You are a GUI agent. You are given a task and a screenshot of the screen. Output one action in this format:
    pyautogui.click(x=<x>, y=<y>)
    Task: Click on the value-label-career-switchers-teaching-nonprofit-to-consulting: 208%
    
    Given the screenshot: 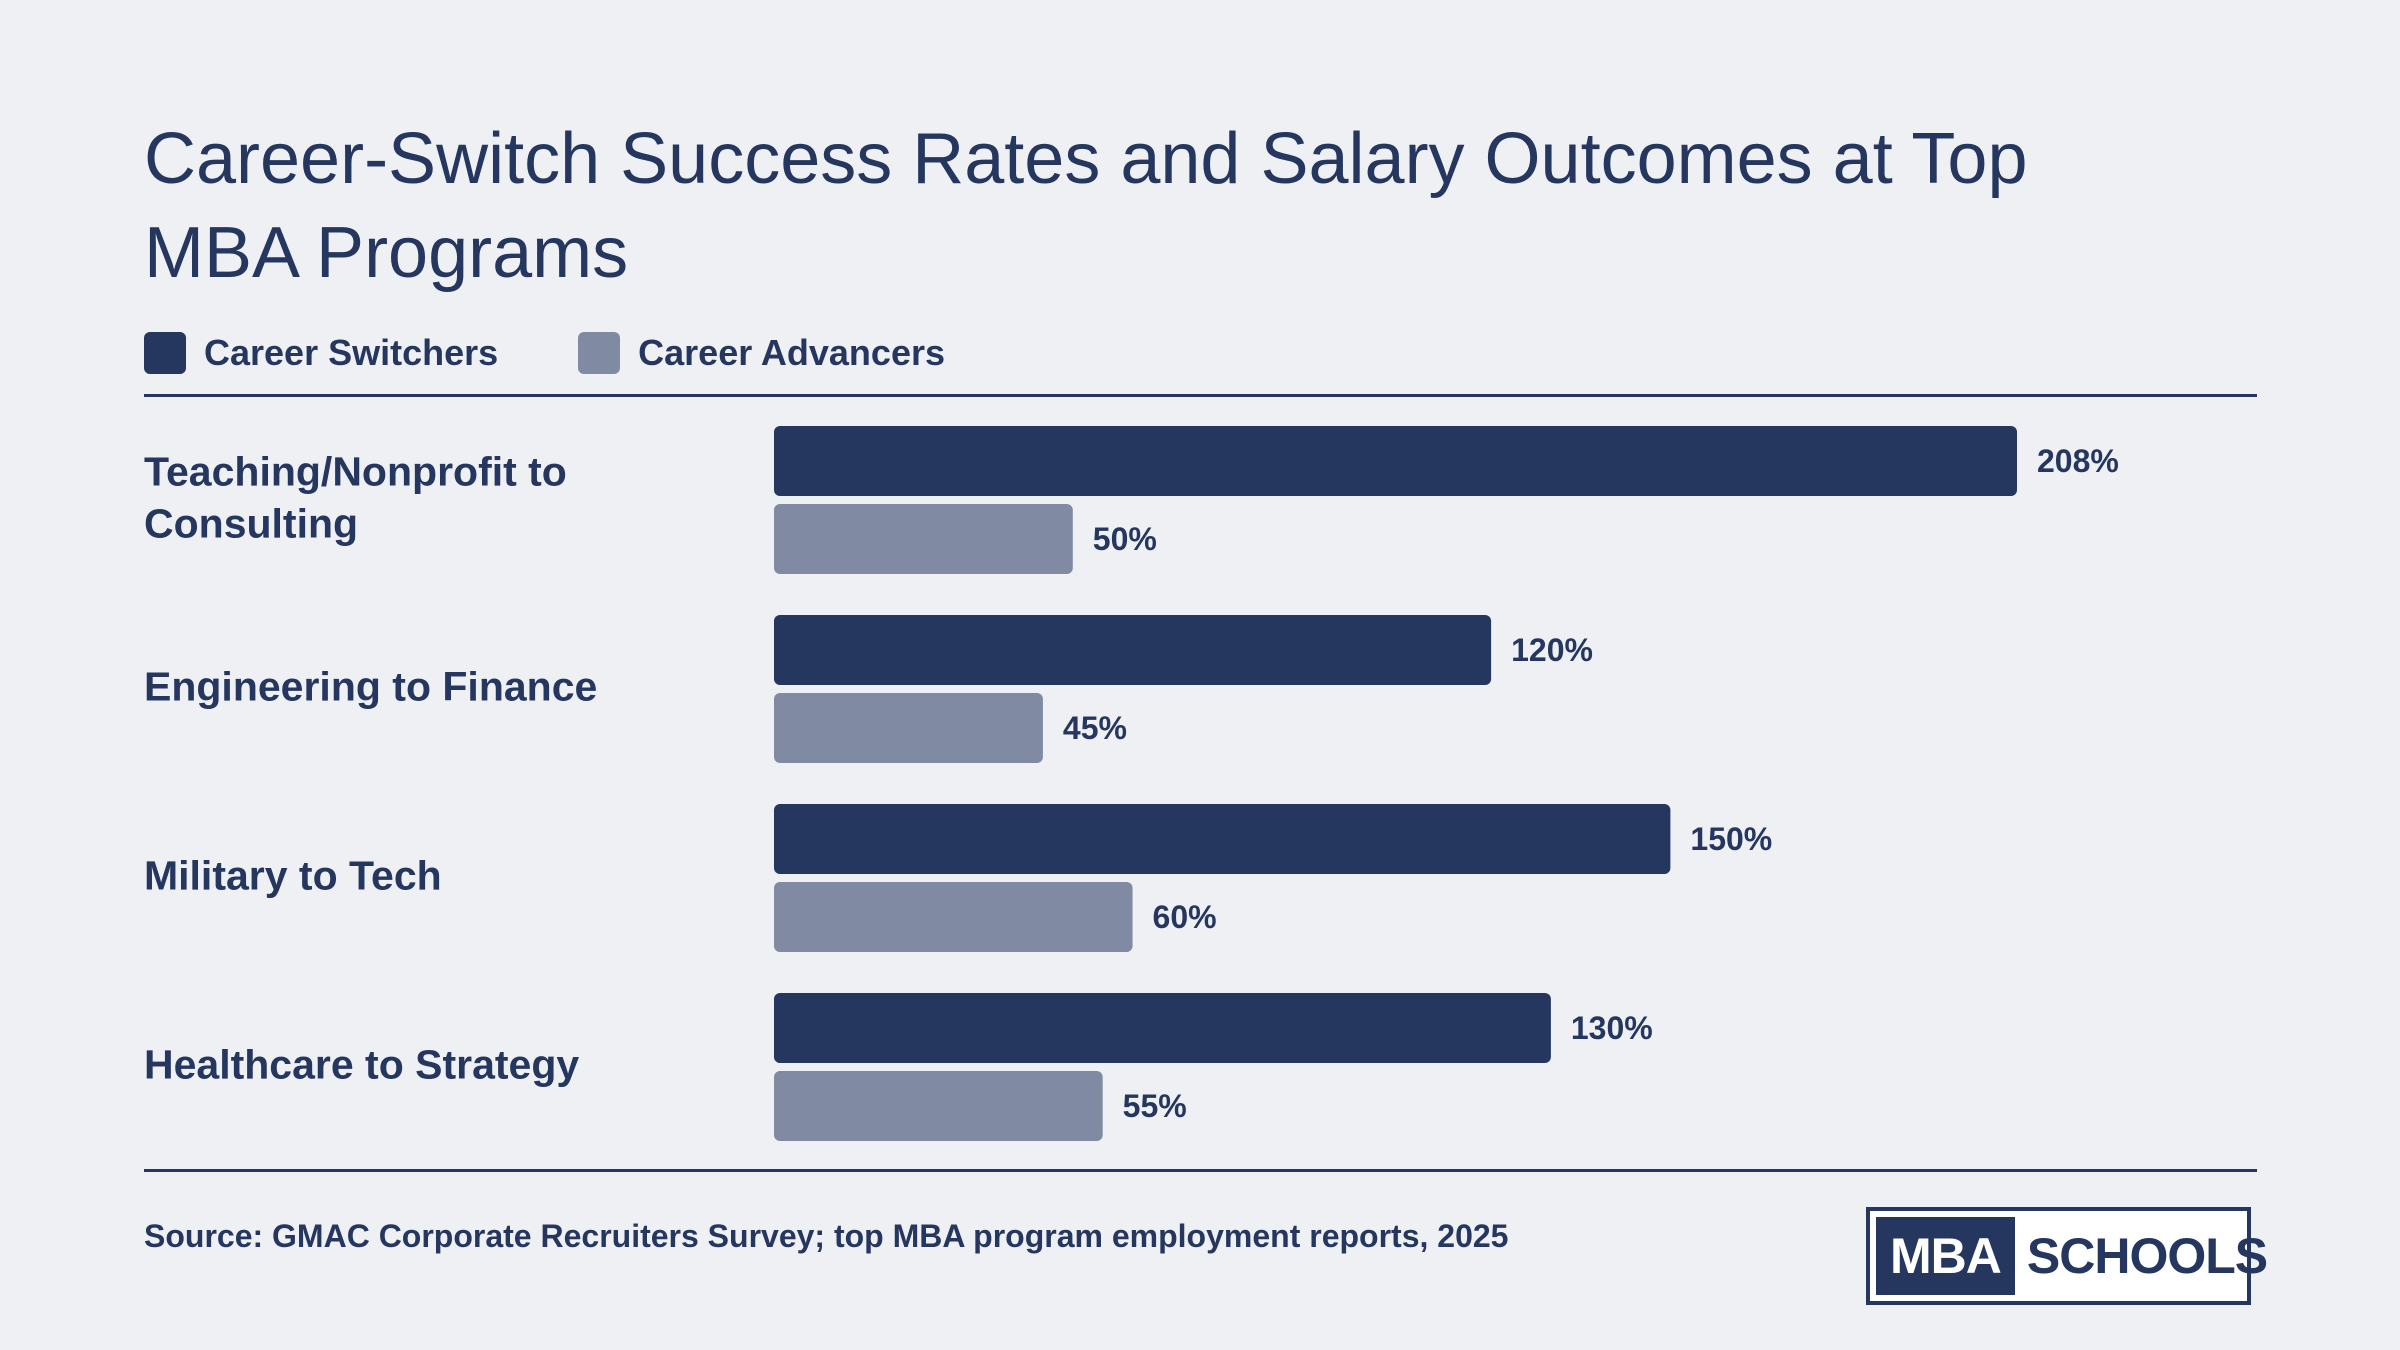 What is the action you would take?
    pyautogui.click(x=2078, y=461)
    